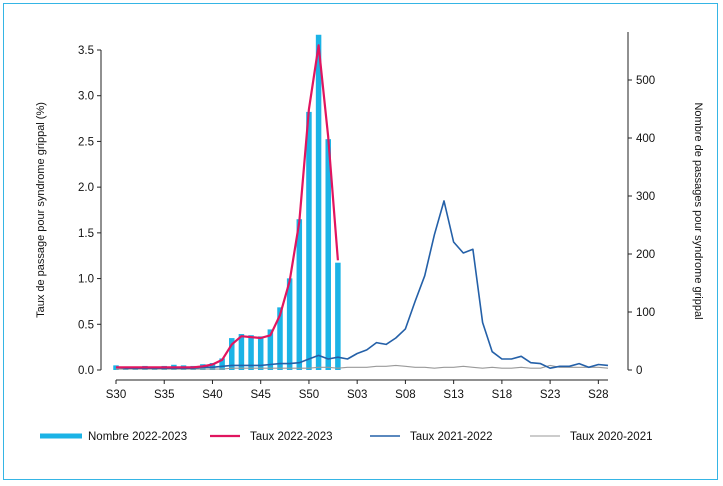  What do you see at coordinates (639, 371) in the screenshot?
I see `right-tick-label: 0` at bounding box center [639, 371].